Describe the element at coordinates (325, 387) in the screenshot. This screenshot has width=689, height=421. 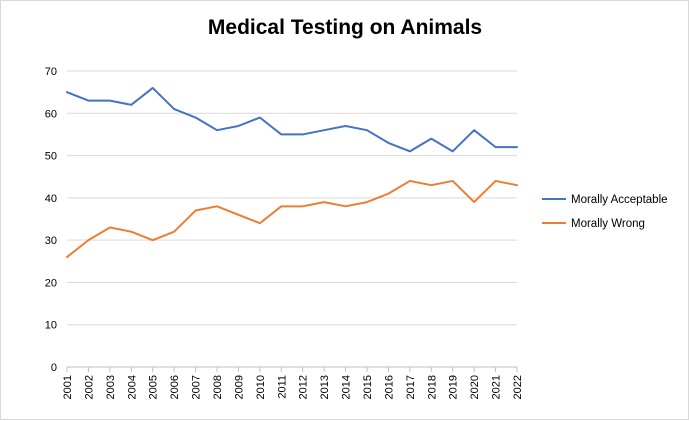
I see `x-tick-label: 2013` at that location.